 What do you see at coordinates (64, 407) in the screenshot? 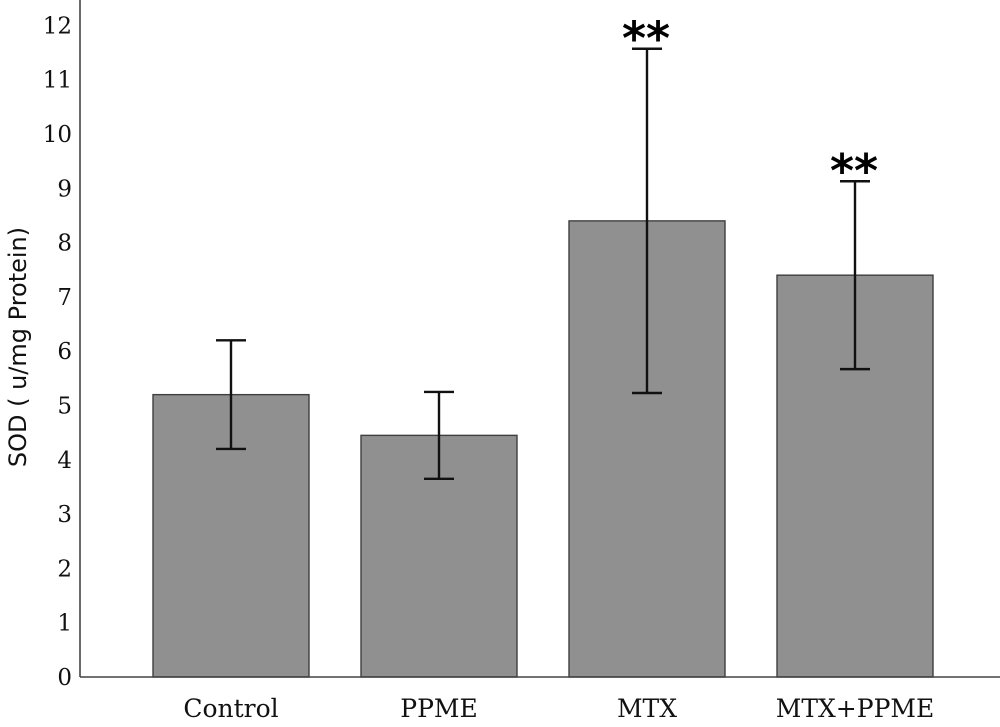
I see `y-tick-label: 5` at bounding box center [64, 407].